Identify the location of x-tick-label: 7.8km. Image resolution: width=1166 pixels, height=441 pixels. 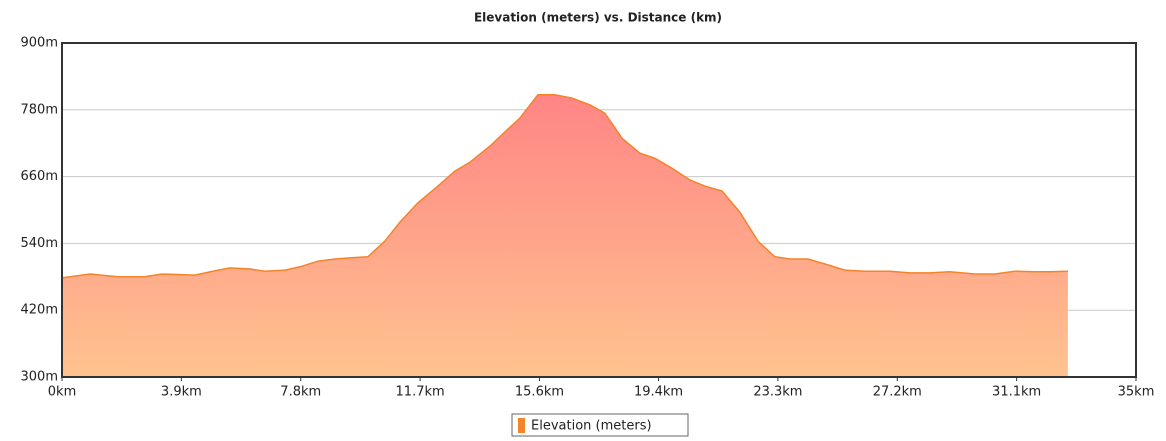
(300, 392).